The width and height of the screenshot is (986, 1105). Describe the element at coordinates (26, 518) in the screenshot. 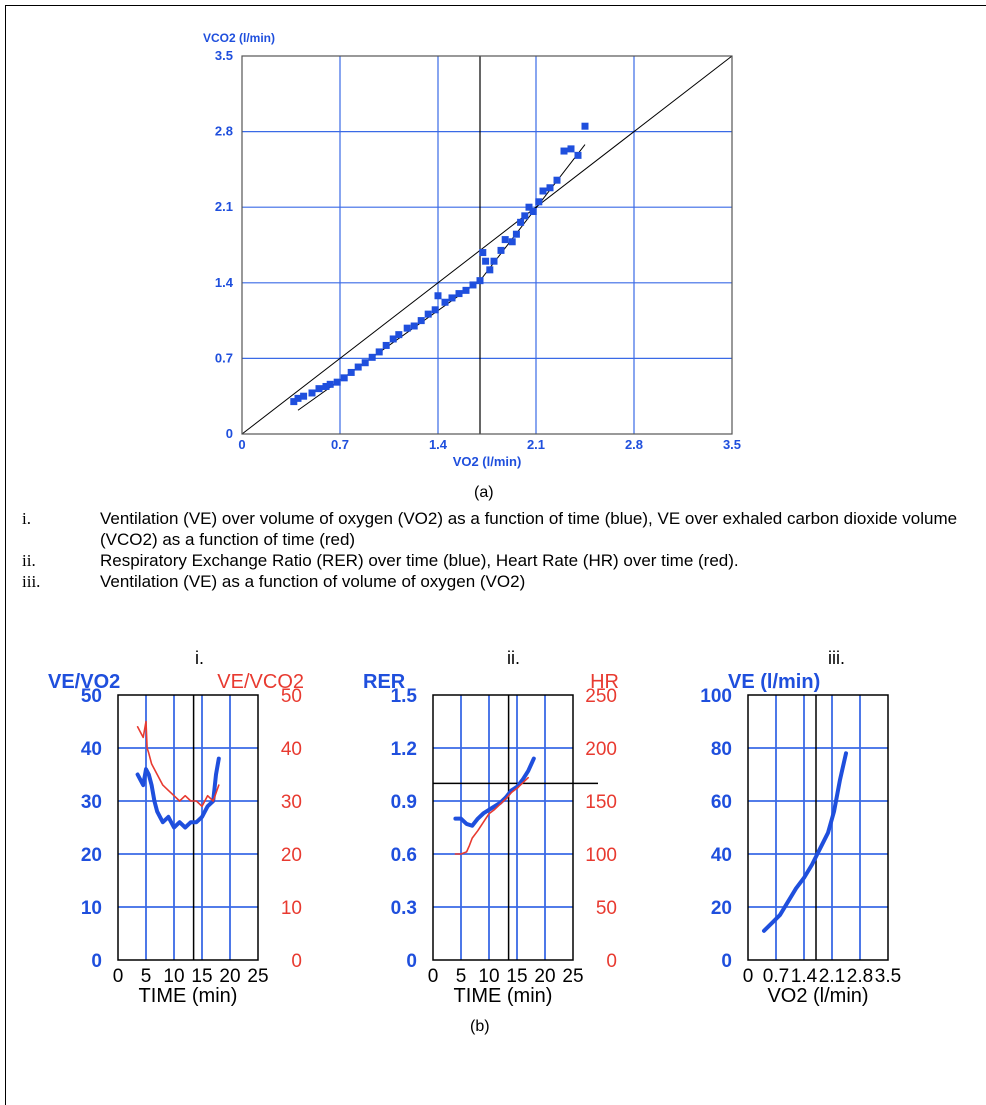

I see `legend-number: i.` at that location.